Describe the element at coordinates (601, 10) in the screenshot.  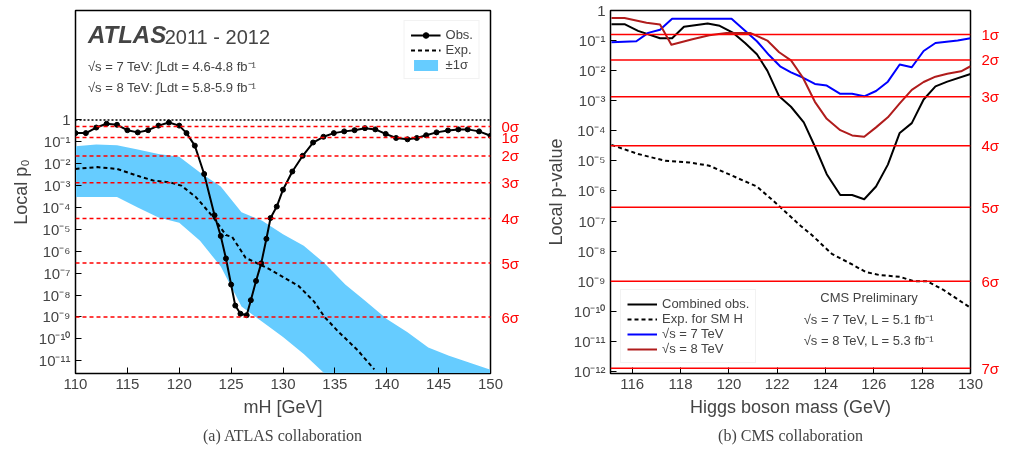
I see `y-tick-label: 1` at that location.